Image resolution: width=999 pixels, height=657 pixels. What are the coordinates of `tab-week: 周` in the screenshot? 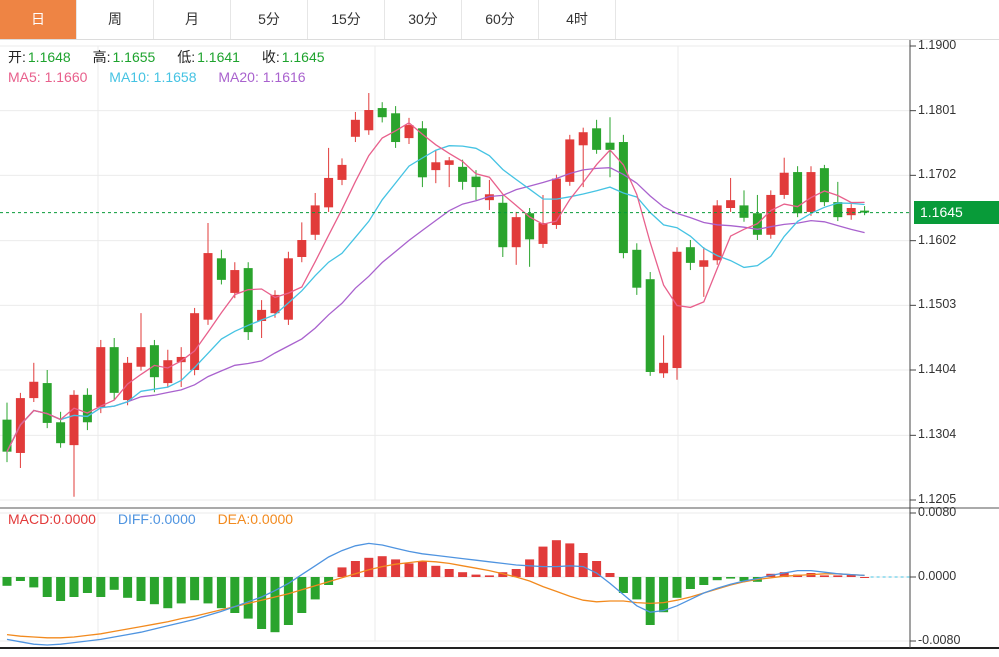 It's located at (115, 19).